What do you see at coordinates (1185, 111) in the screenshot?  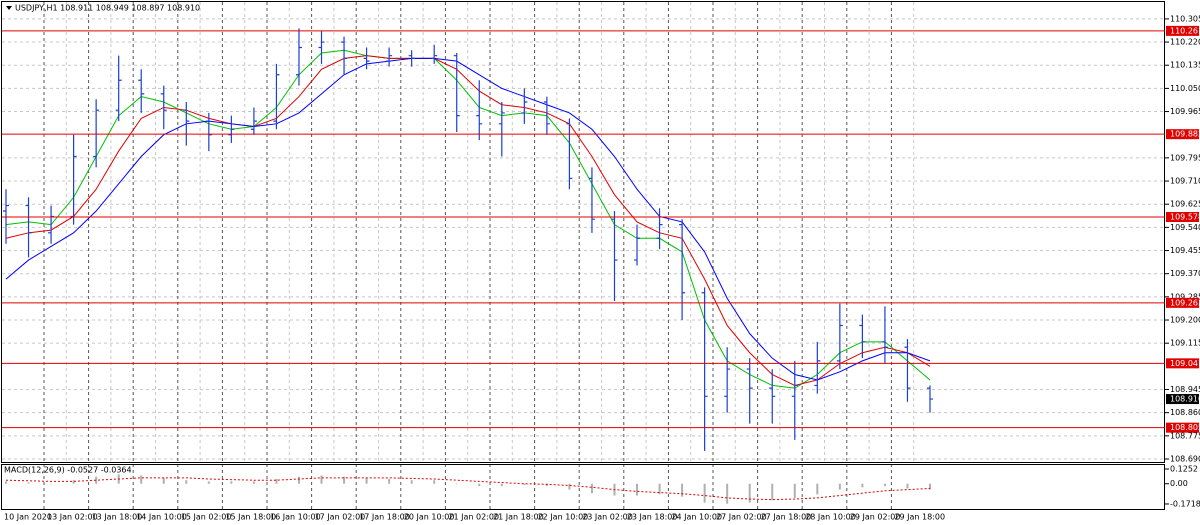 I see `y-tick-label: 109.965` at bounding box center [1185, 111].